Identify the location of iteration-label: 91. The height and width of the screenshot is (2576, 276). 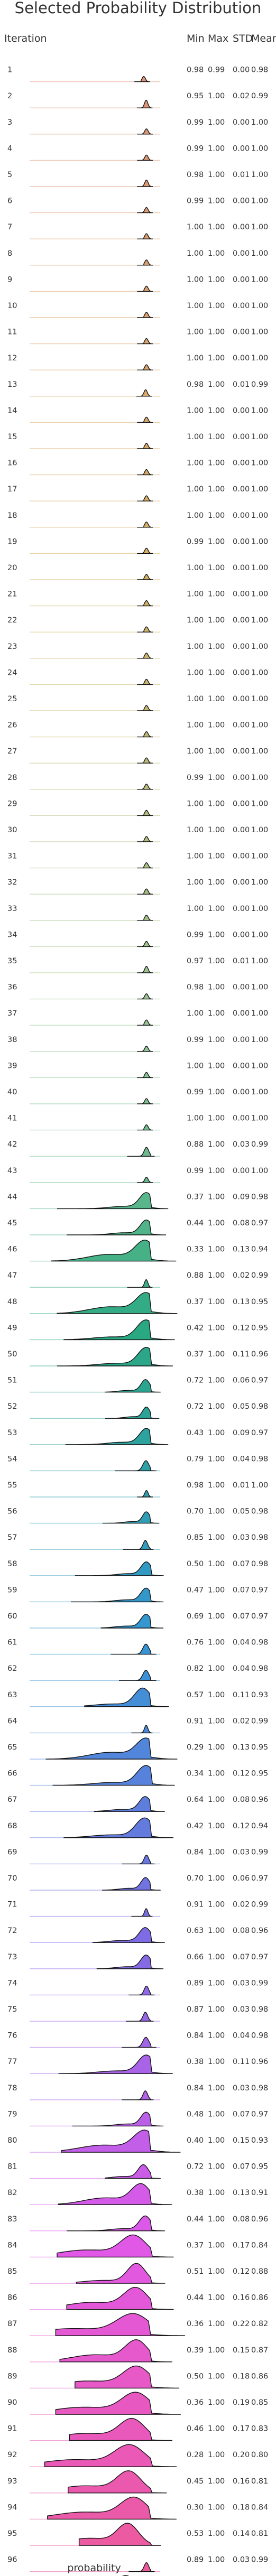
(12, 2429).